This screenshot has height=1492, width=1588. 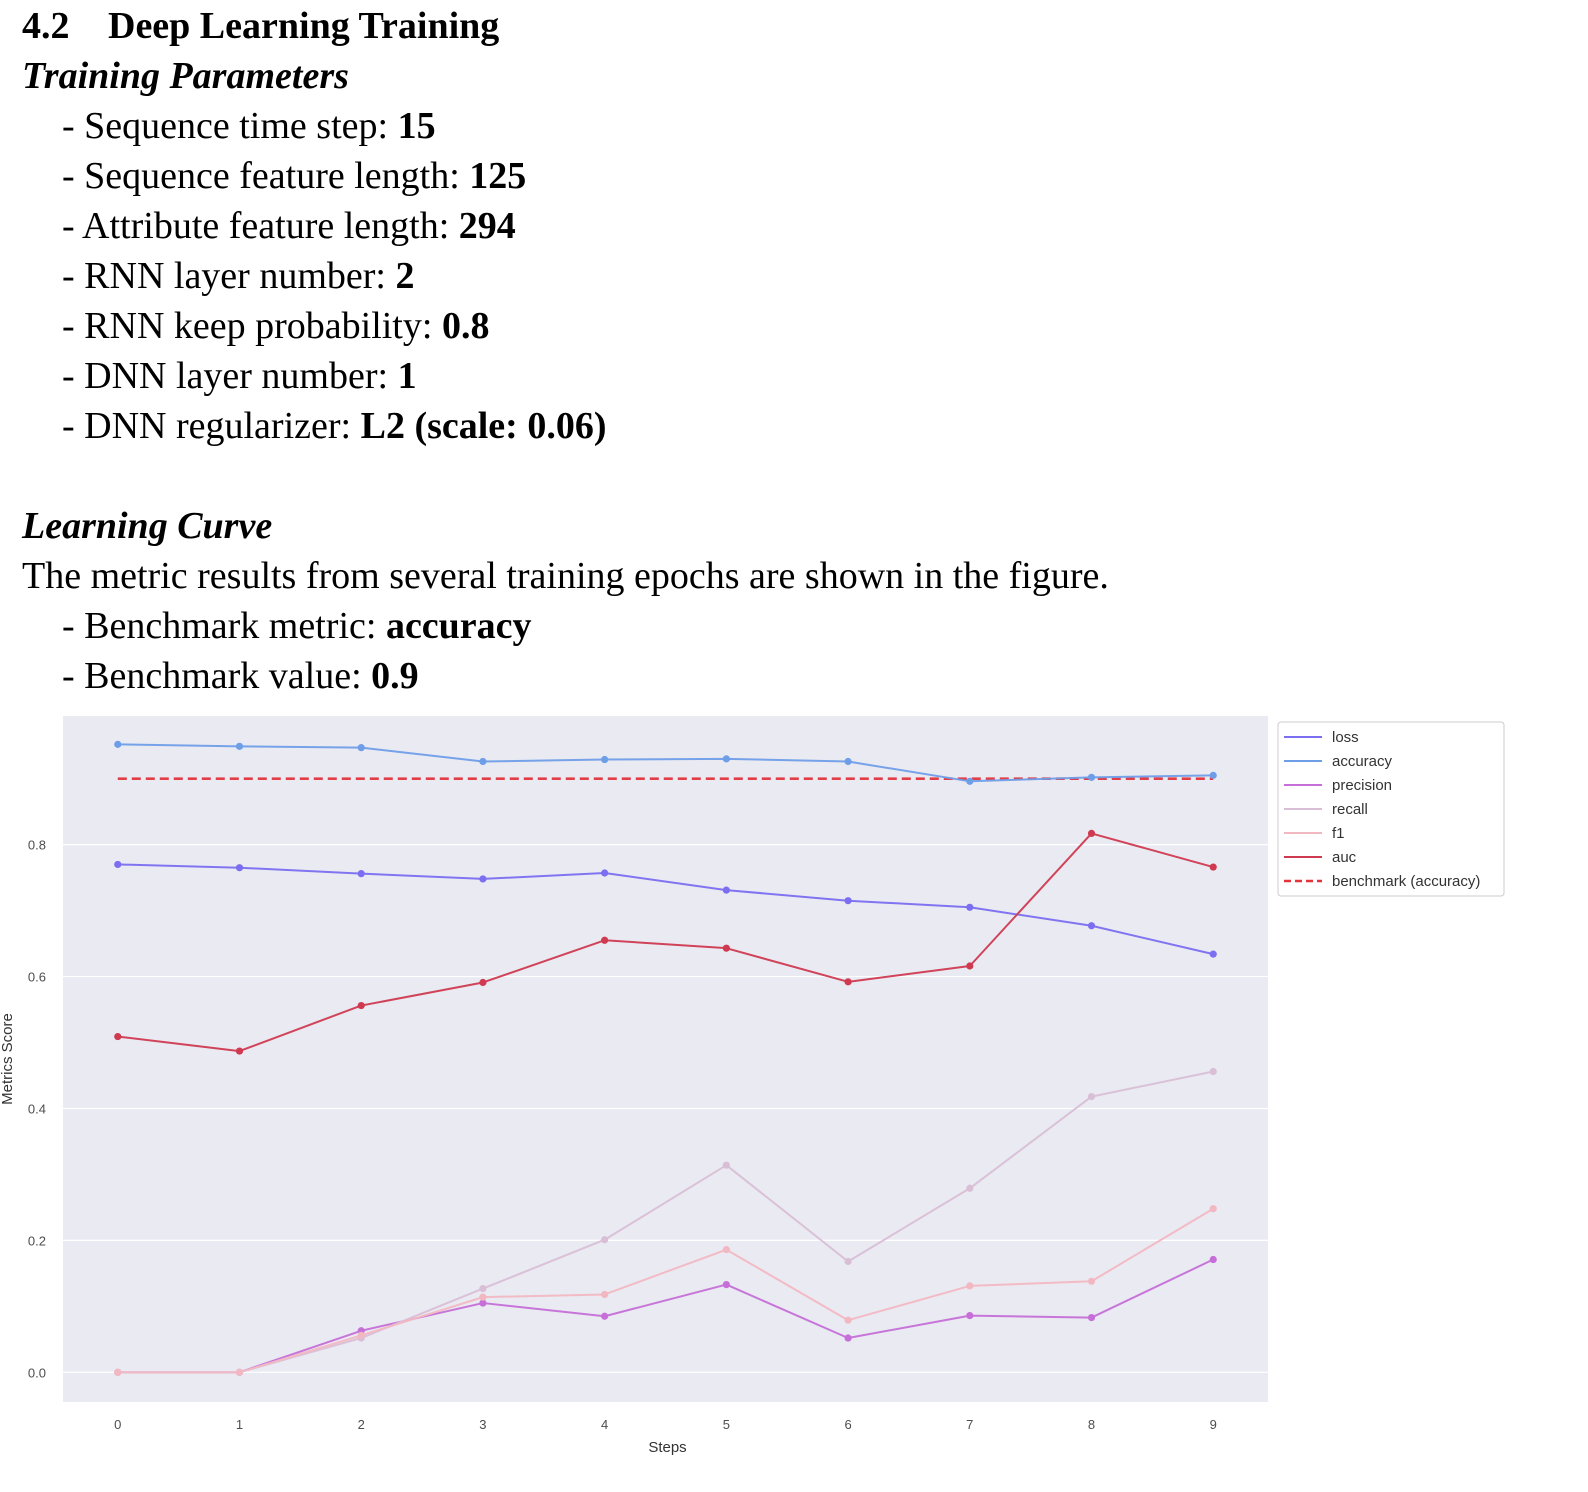 I want to click on params-heading: Training Parameters, so click(x=185, y=76).